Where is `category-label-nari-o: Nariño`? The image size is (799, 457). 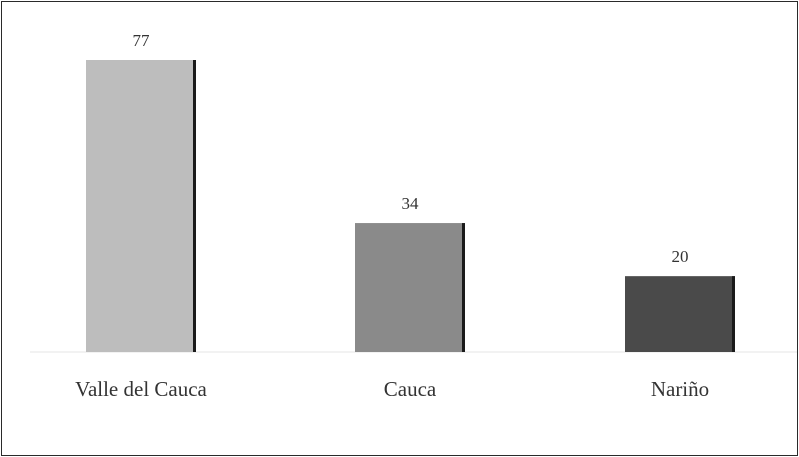
category-label-nari-o: Nariño is located at coordinates (680, 389).